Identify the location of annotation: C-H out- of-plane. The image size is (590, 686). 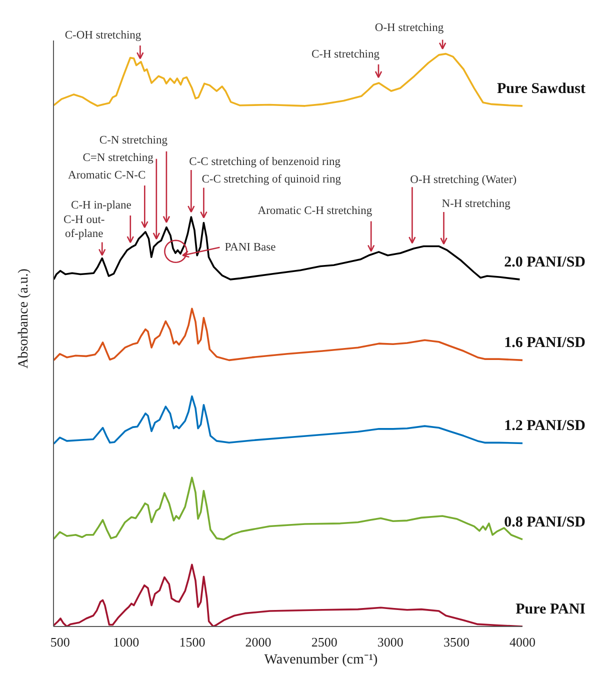
(84, 227).